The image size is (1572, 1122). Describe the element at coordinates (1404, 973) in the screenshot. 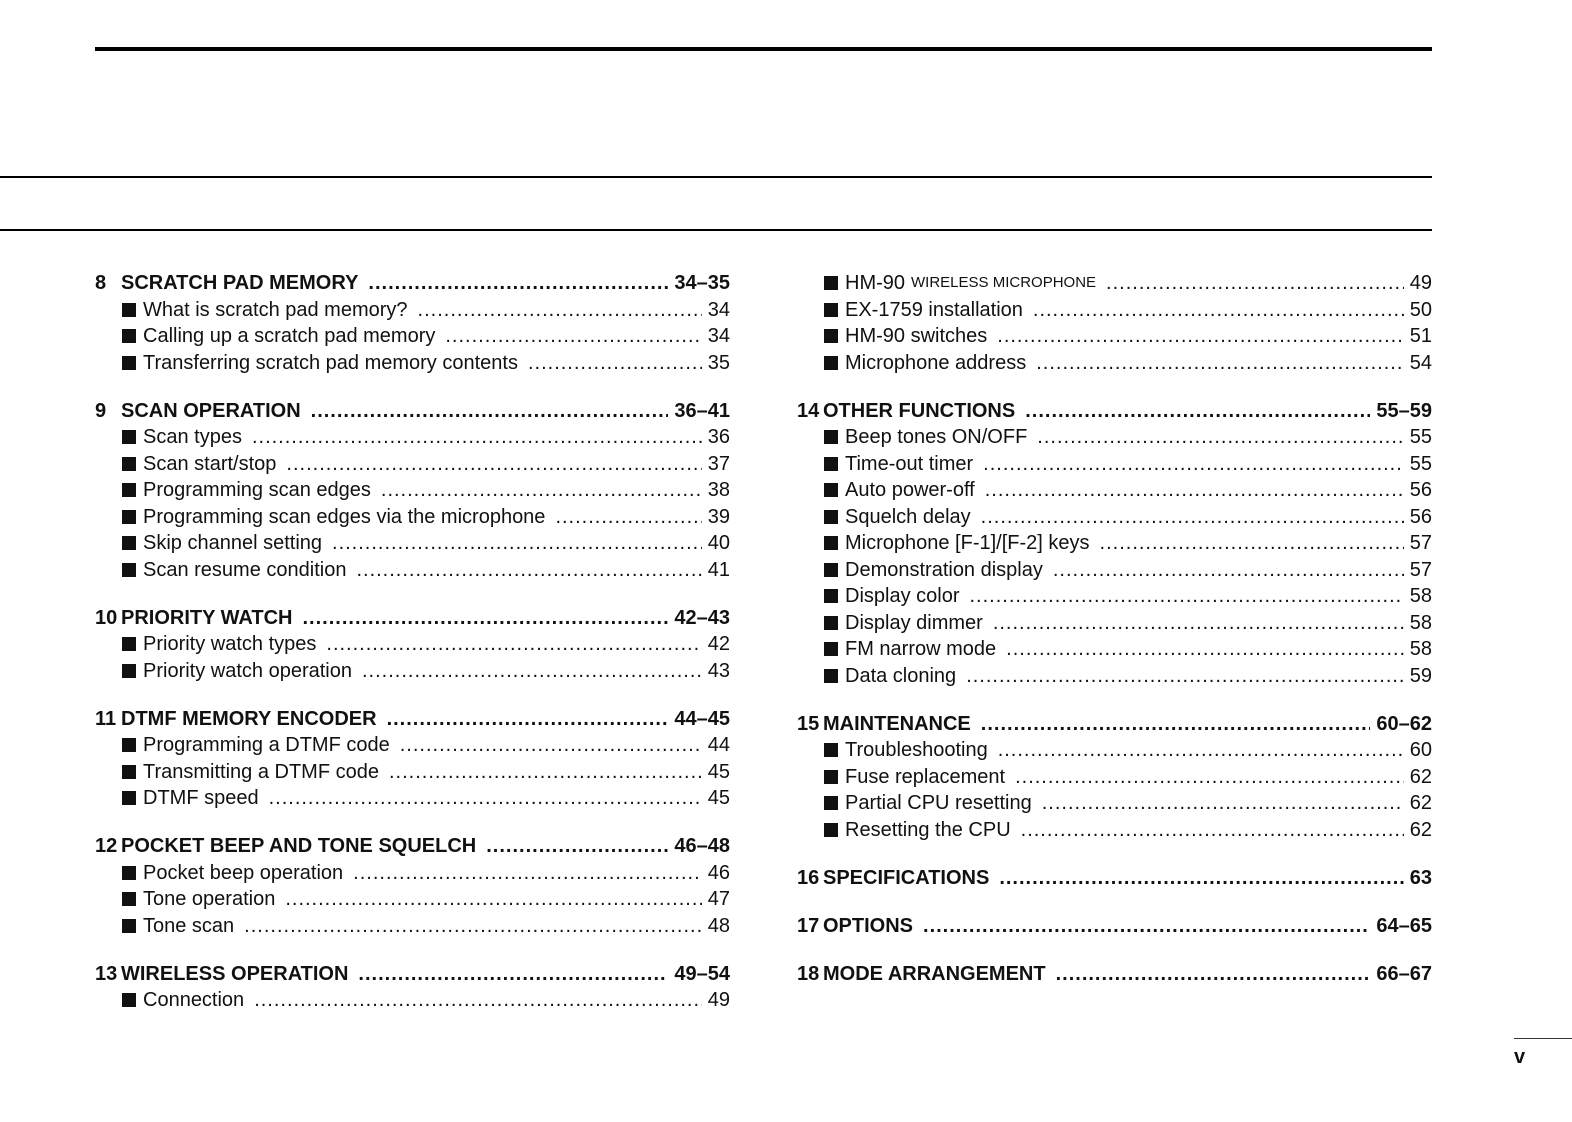

I see `page-ref: 66–67` at that location.